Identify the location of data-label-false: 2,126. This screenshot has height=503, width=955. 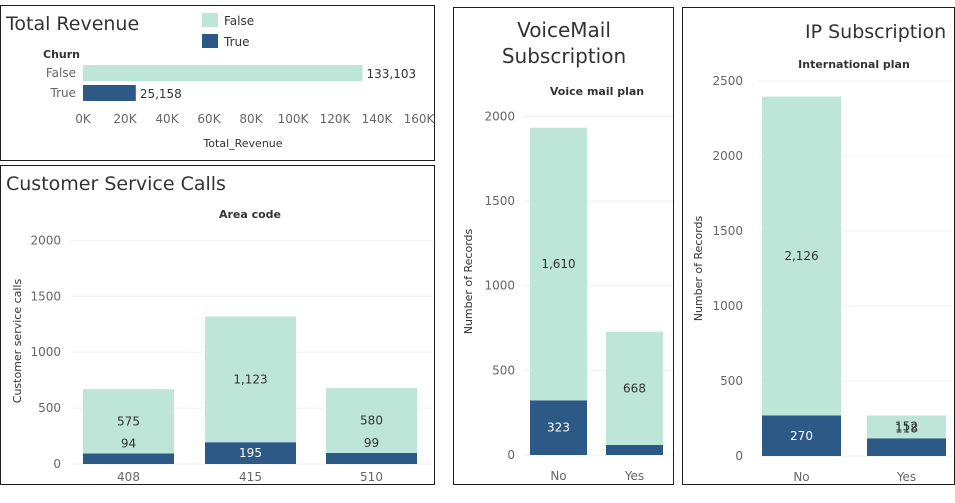
(801, 256).